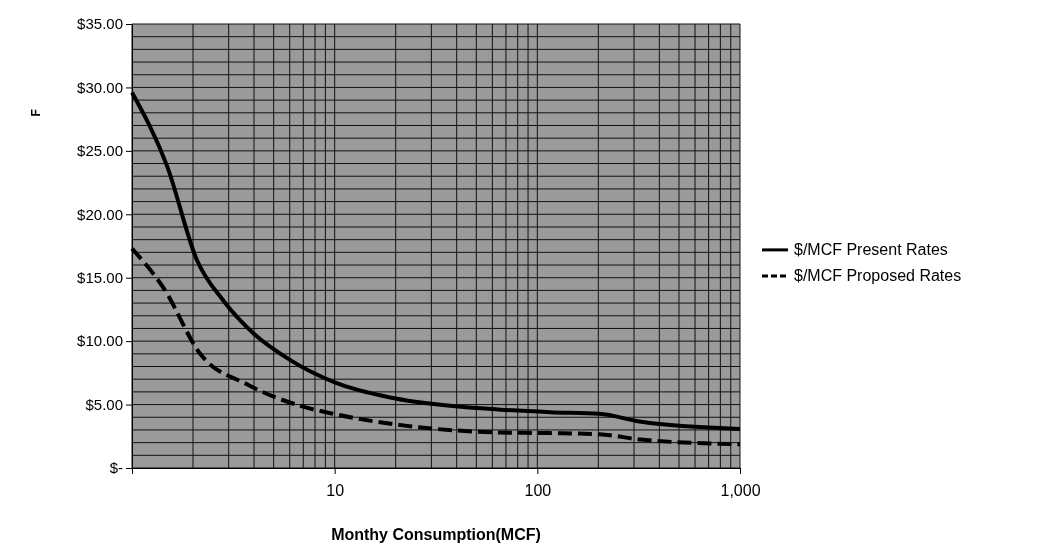 This screenshot has height=549, width=1053. Describe the element at coordinates (878, 275) in the screenshot. I see `legend-label: $/MCF Proposed Rates` at that location.